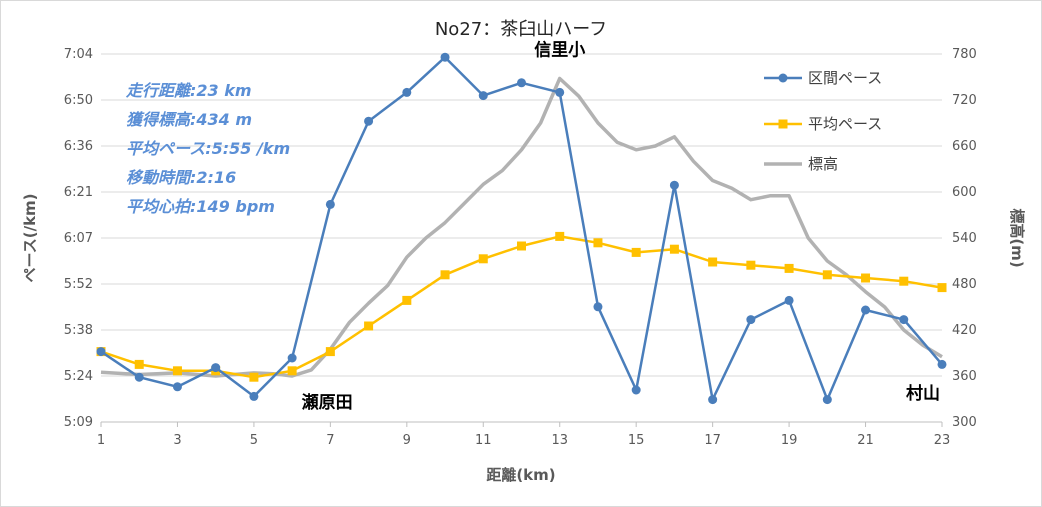  Describe the element at coordinates (823, 164) in the screenshot. I see `legend-label: 標高` at that location.